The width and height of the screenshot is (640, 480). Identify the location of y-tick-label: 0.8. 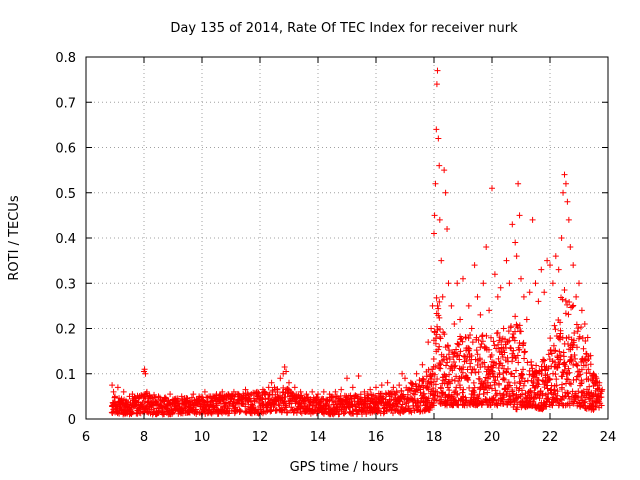
(65, 58).